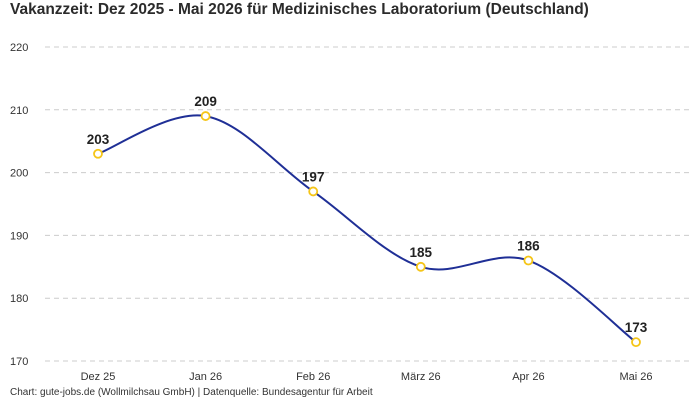 Image resolution: width=700 pixels, height=400 pixels. Describe the element at coordinates (205, 377) in the screenshot. I see `x-tick-label: Jan 26` at that location.